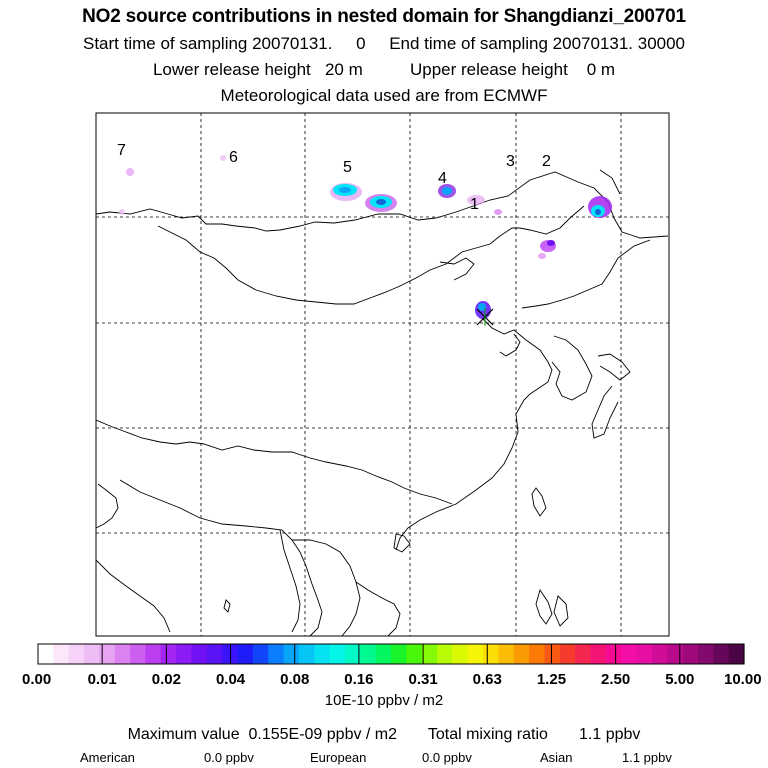 The image size is (768, 768). Describe the element at coordinates (442, 178) in the screenshot. I see `region-number-4: 4` at that location.